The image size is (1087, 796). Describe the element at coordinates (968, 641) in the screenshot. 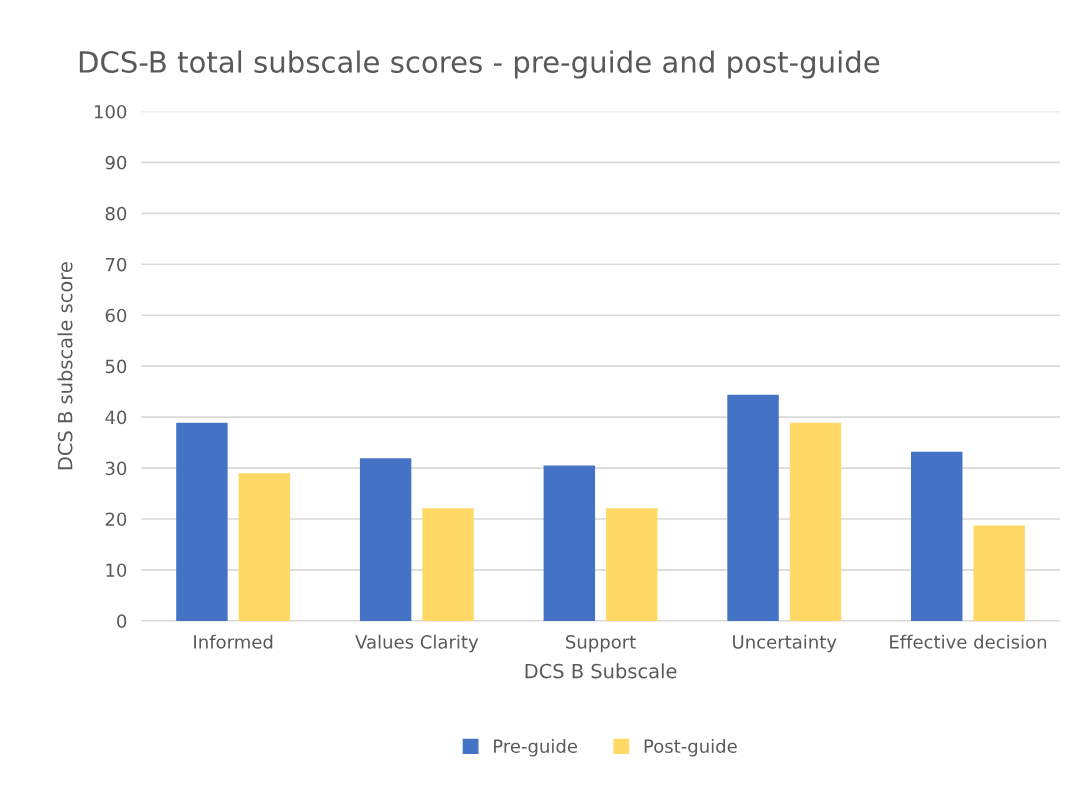

I see `x-tick-label: Effective decision` at that location.